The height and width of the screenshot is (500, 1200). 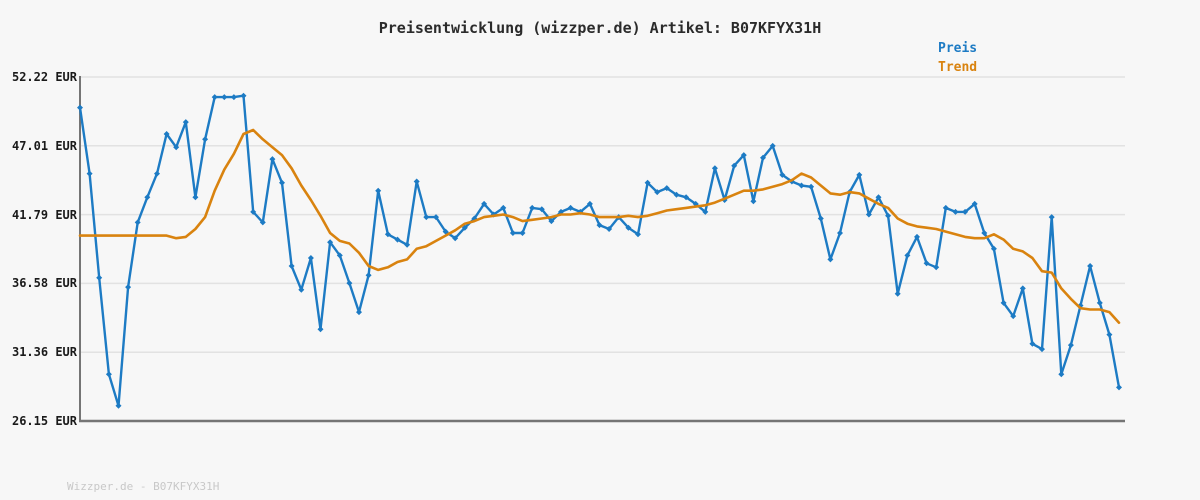 I want to click on y-axis-tick-label: 41.79 EUR, so click(x=44, y=214).